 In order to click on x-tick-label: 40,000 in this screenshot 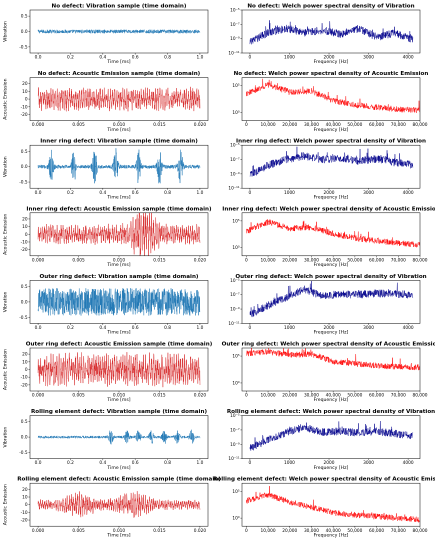, I will do `click(333, 260)`.